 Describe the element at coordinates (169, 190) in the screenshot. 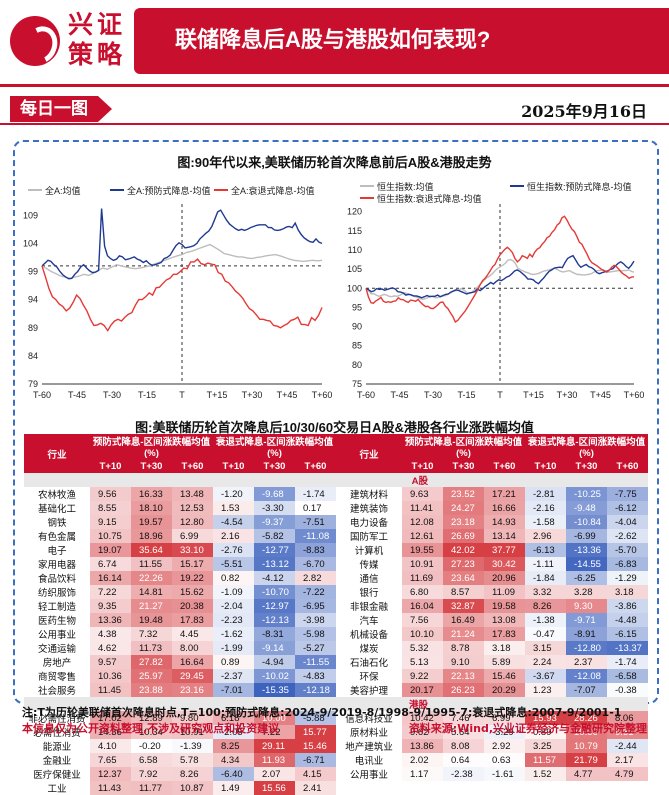

I see `legend-label-1: 全A:预防式降息-均值` at that location.